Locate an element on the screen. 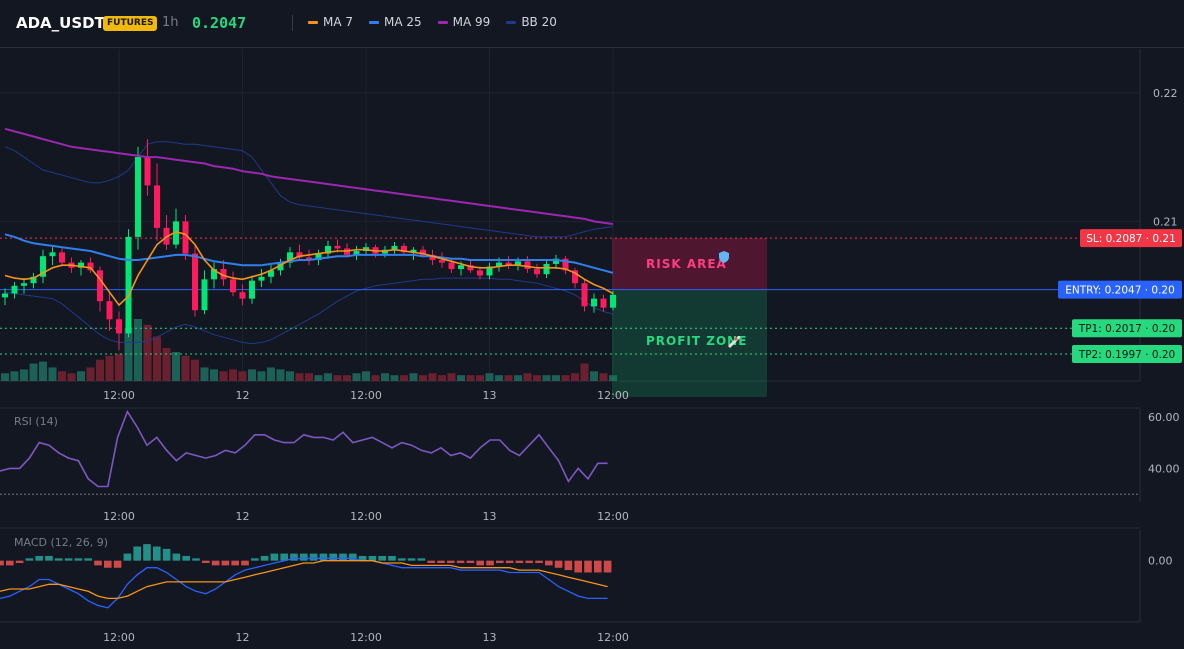  rsi-time-tick-label: 13 is located at coordinates (490, 516).